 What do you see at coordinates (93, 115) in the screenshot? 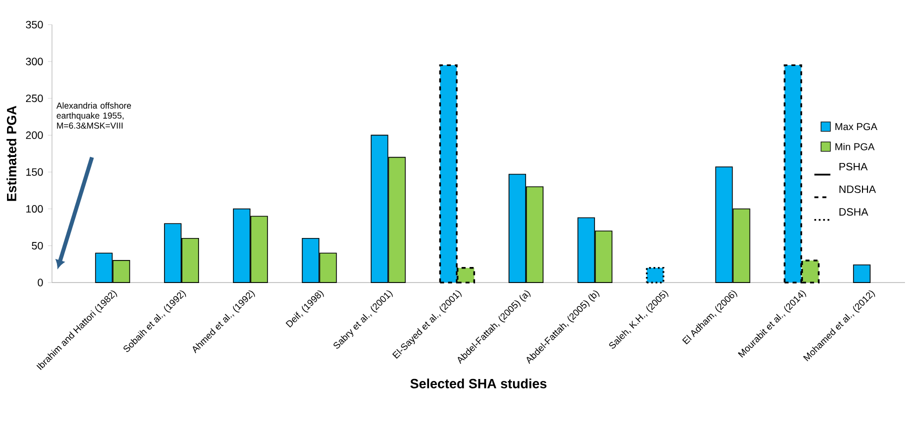
I see `annotation: Alexandria offshore earthquake 1955, M=6.3&MSK=VIII` at bounding box center [93, 115].